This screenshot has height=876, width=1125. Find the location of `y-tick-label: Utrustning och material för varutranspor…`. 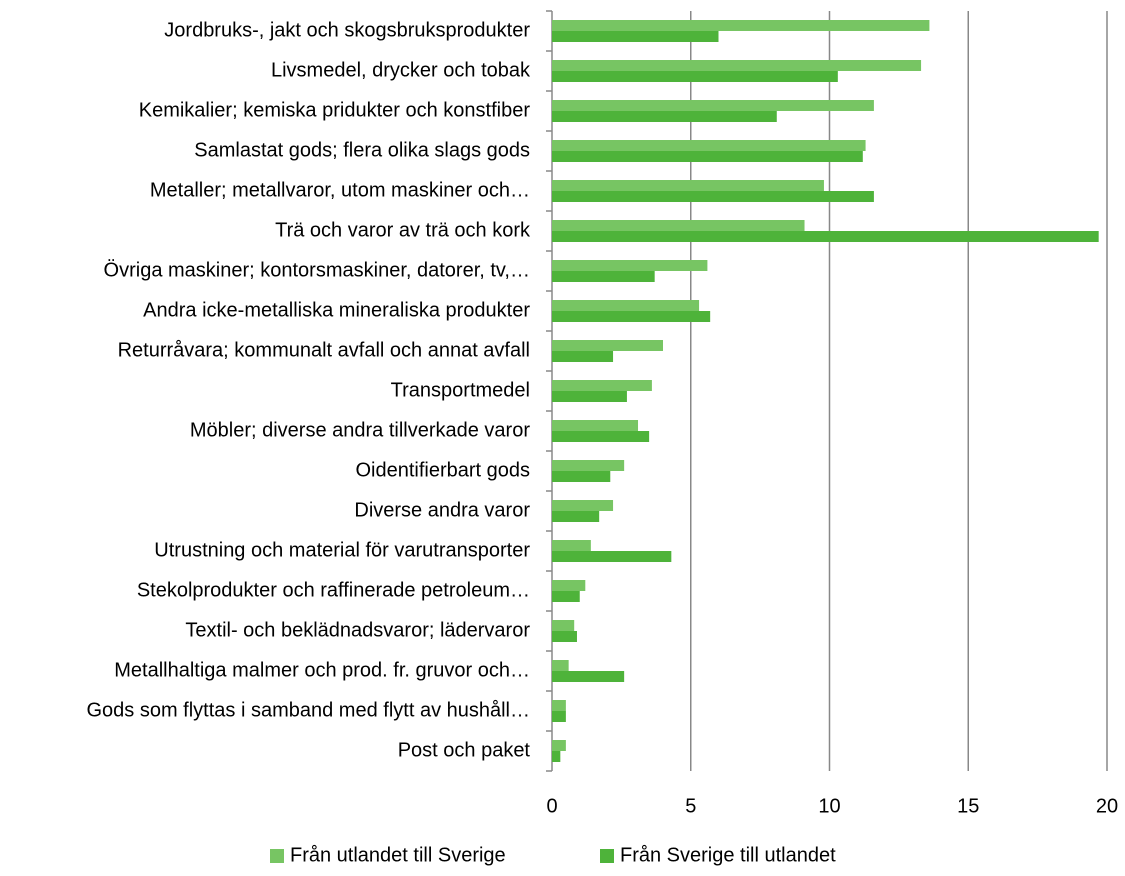

y-tick-label: Utrustning och material för varutranspor… is located at coordinates (342, 550).